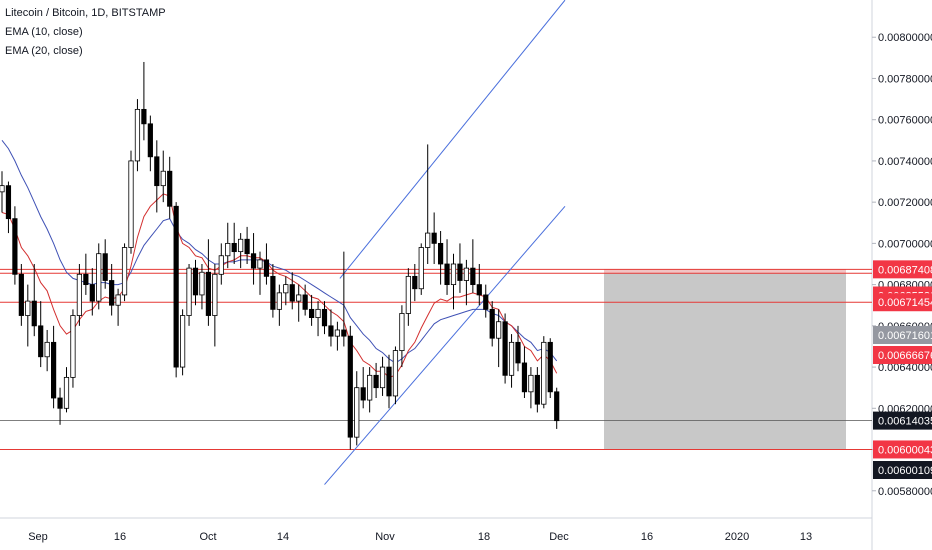 The height and width of the screenshot is (550, 932). I want to click on price-tick-label: 0.00820000, so click(905, 1).